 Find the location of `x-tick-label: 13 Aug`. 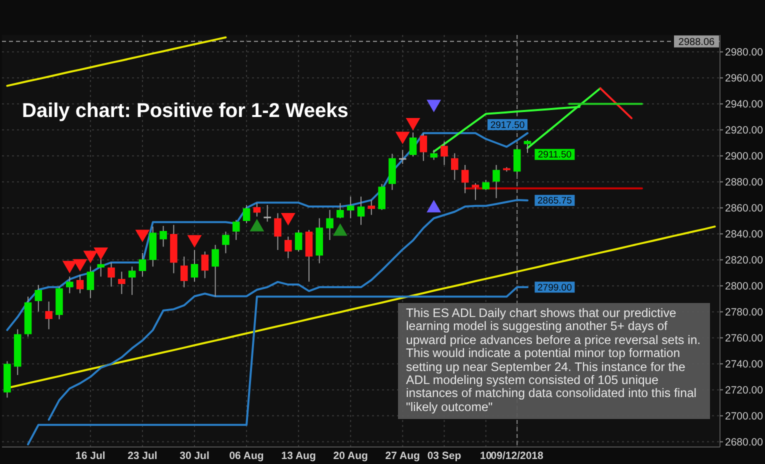

x-tick-label: 13 Aug is located at coordinates (298, 456).